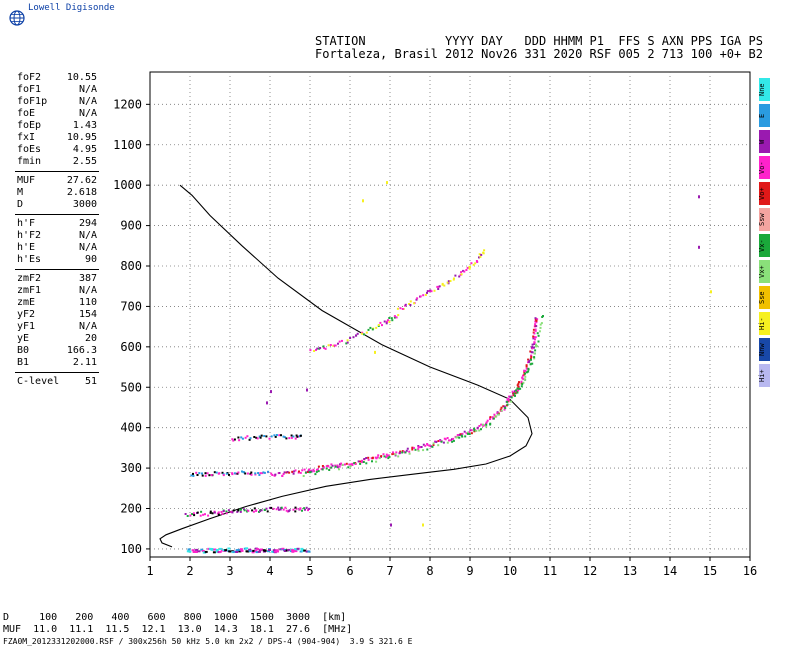 This screenshot has height=650, width=800. What do you see at coordinates (84, 125) in the screenshot?
I see `param-value: 1.43` at bounding box center [84, 125].